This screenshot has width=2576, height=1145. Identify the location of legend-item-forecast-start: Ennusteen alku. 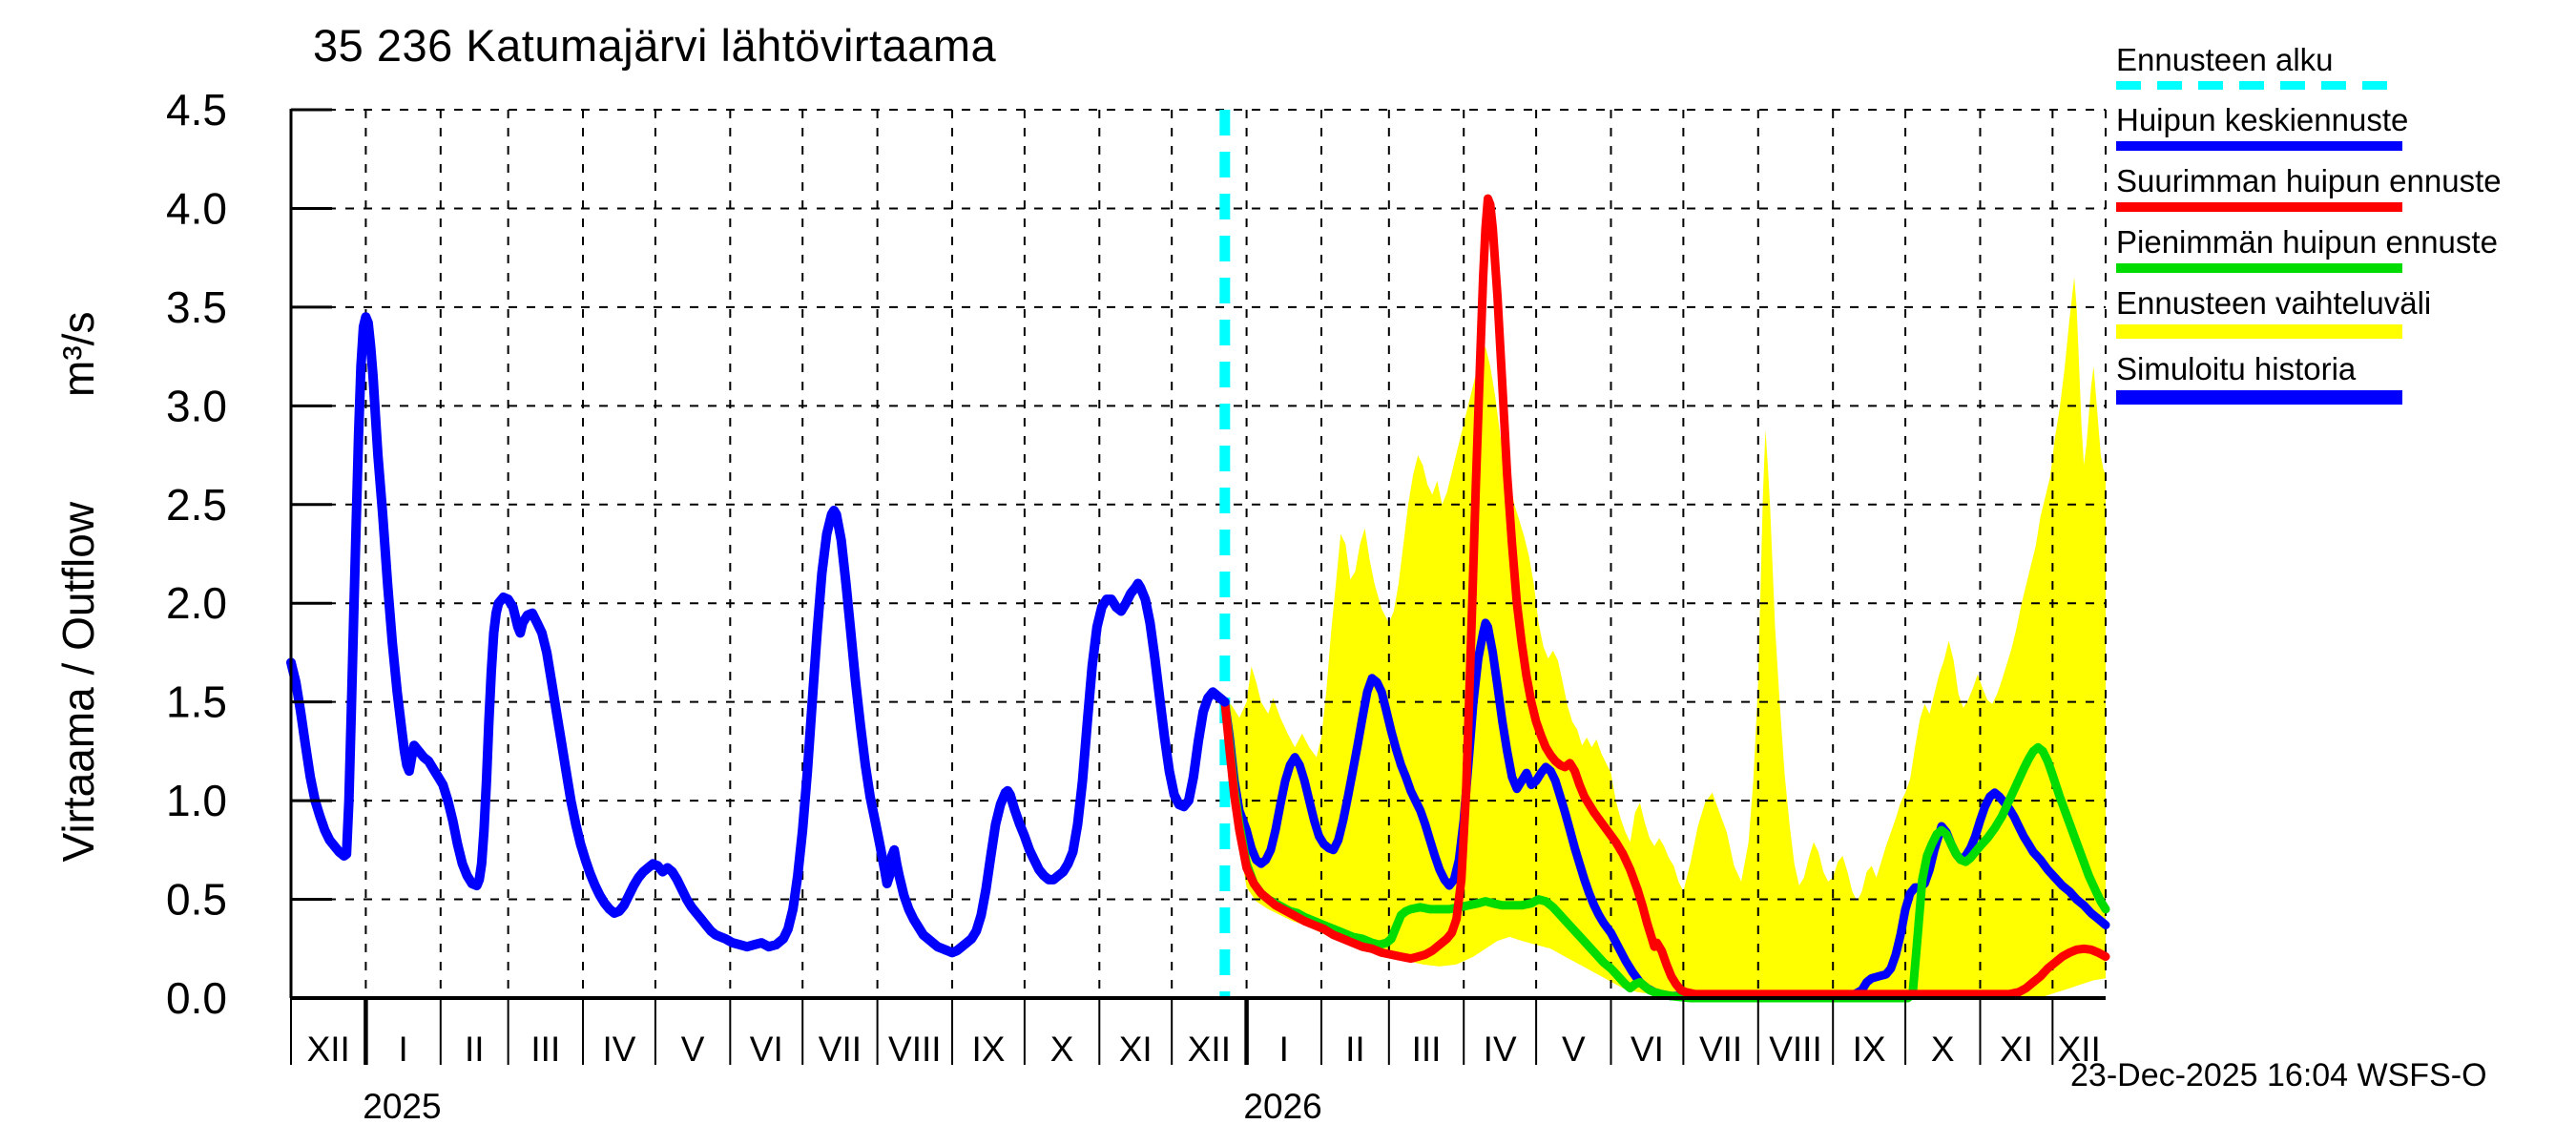
(2309, 66).